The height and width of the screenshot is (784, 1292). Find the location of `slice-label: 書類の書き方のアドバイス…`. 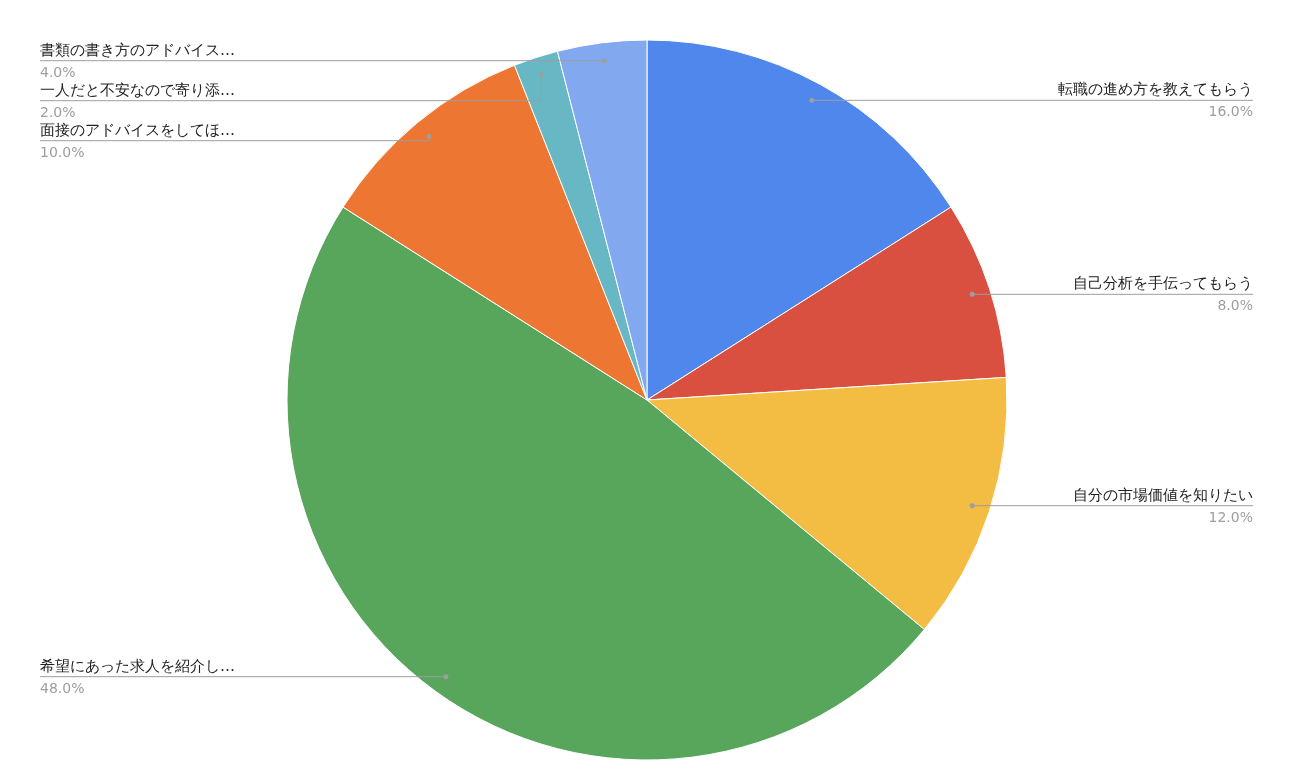

slice-label: 書類の書き方のアドバイス… is located at coordinates (137, 49).